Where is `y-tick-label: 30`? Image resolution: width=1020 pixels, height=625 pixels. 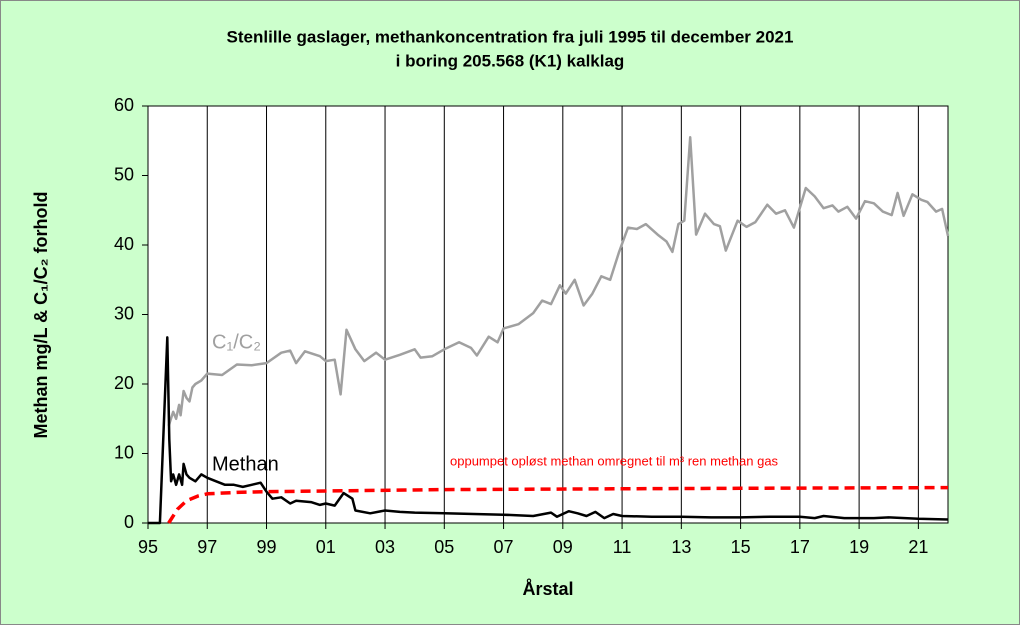 y-tick-label: 30 is located at coordinates (124, 313).